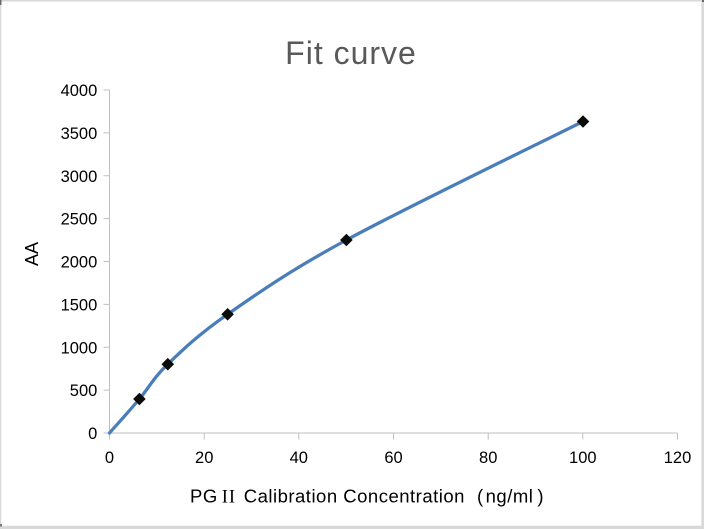 The width and height of the screenshot is (704, 529). What do you see at coordinates (299, 458) in the screenshot?
I see `svg-text: 40` at bounding box center [299, 458].